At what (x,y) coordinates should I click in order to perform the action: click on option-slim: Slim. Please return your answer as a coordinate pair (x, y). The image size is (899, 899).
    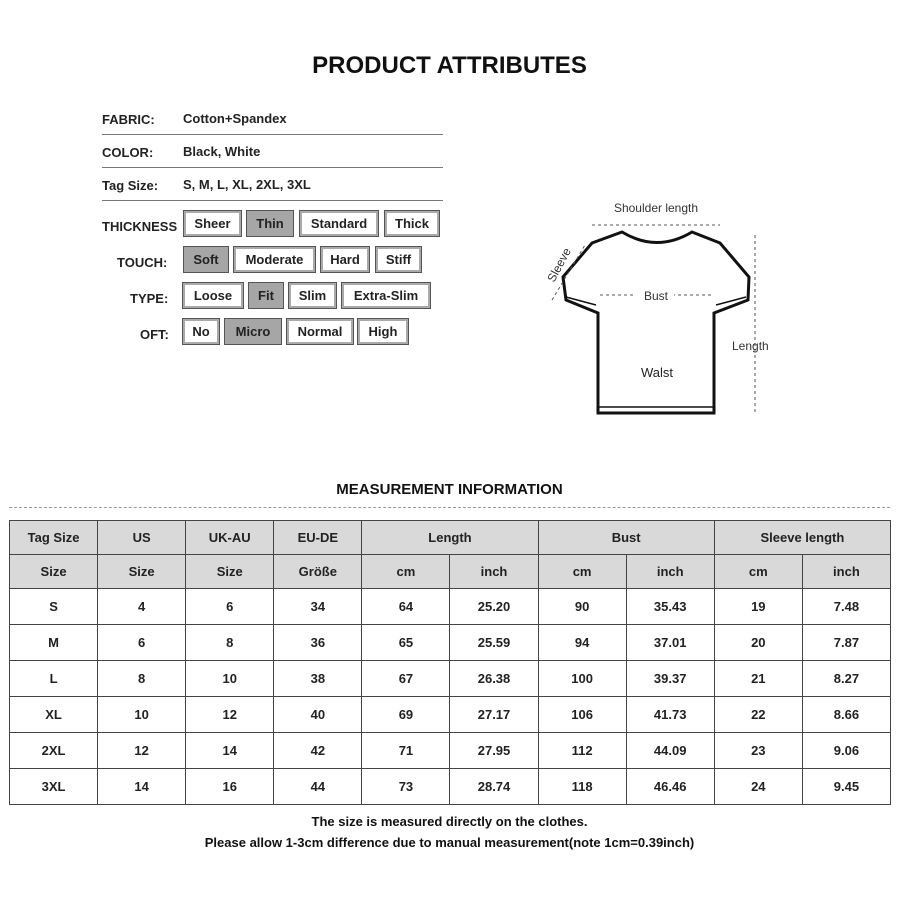
    Looking at the image, I should click on (312, 295).